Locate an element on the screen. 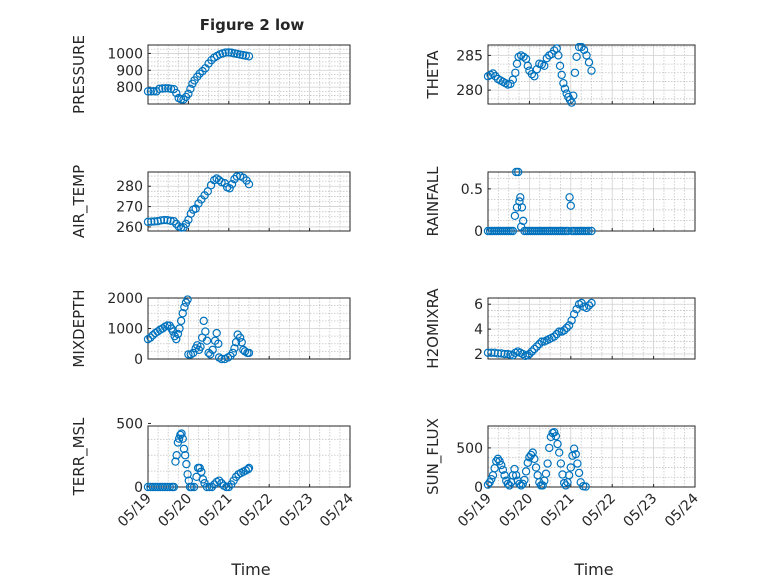  sun-flux-x-tick-label: 05/21 is located at coordinates (558, 511).